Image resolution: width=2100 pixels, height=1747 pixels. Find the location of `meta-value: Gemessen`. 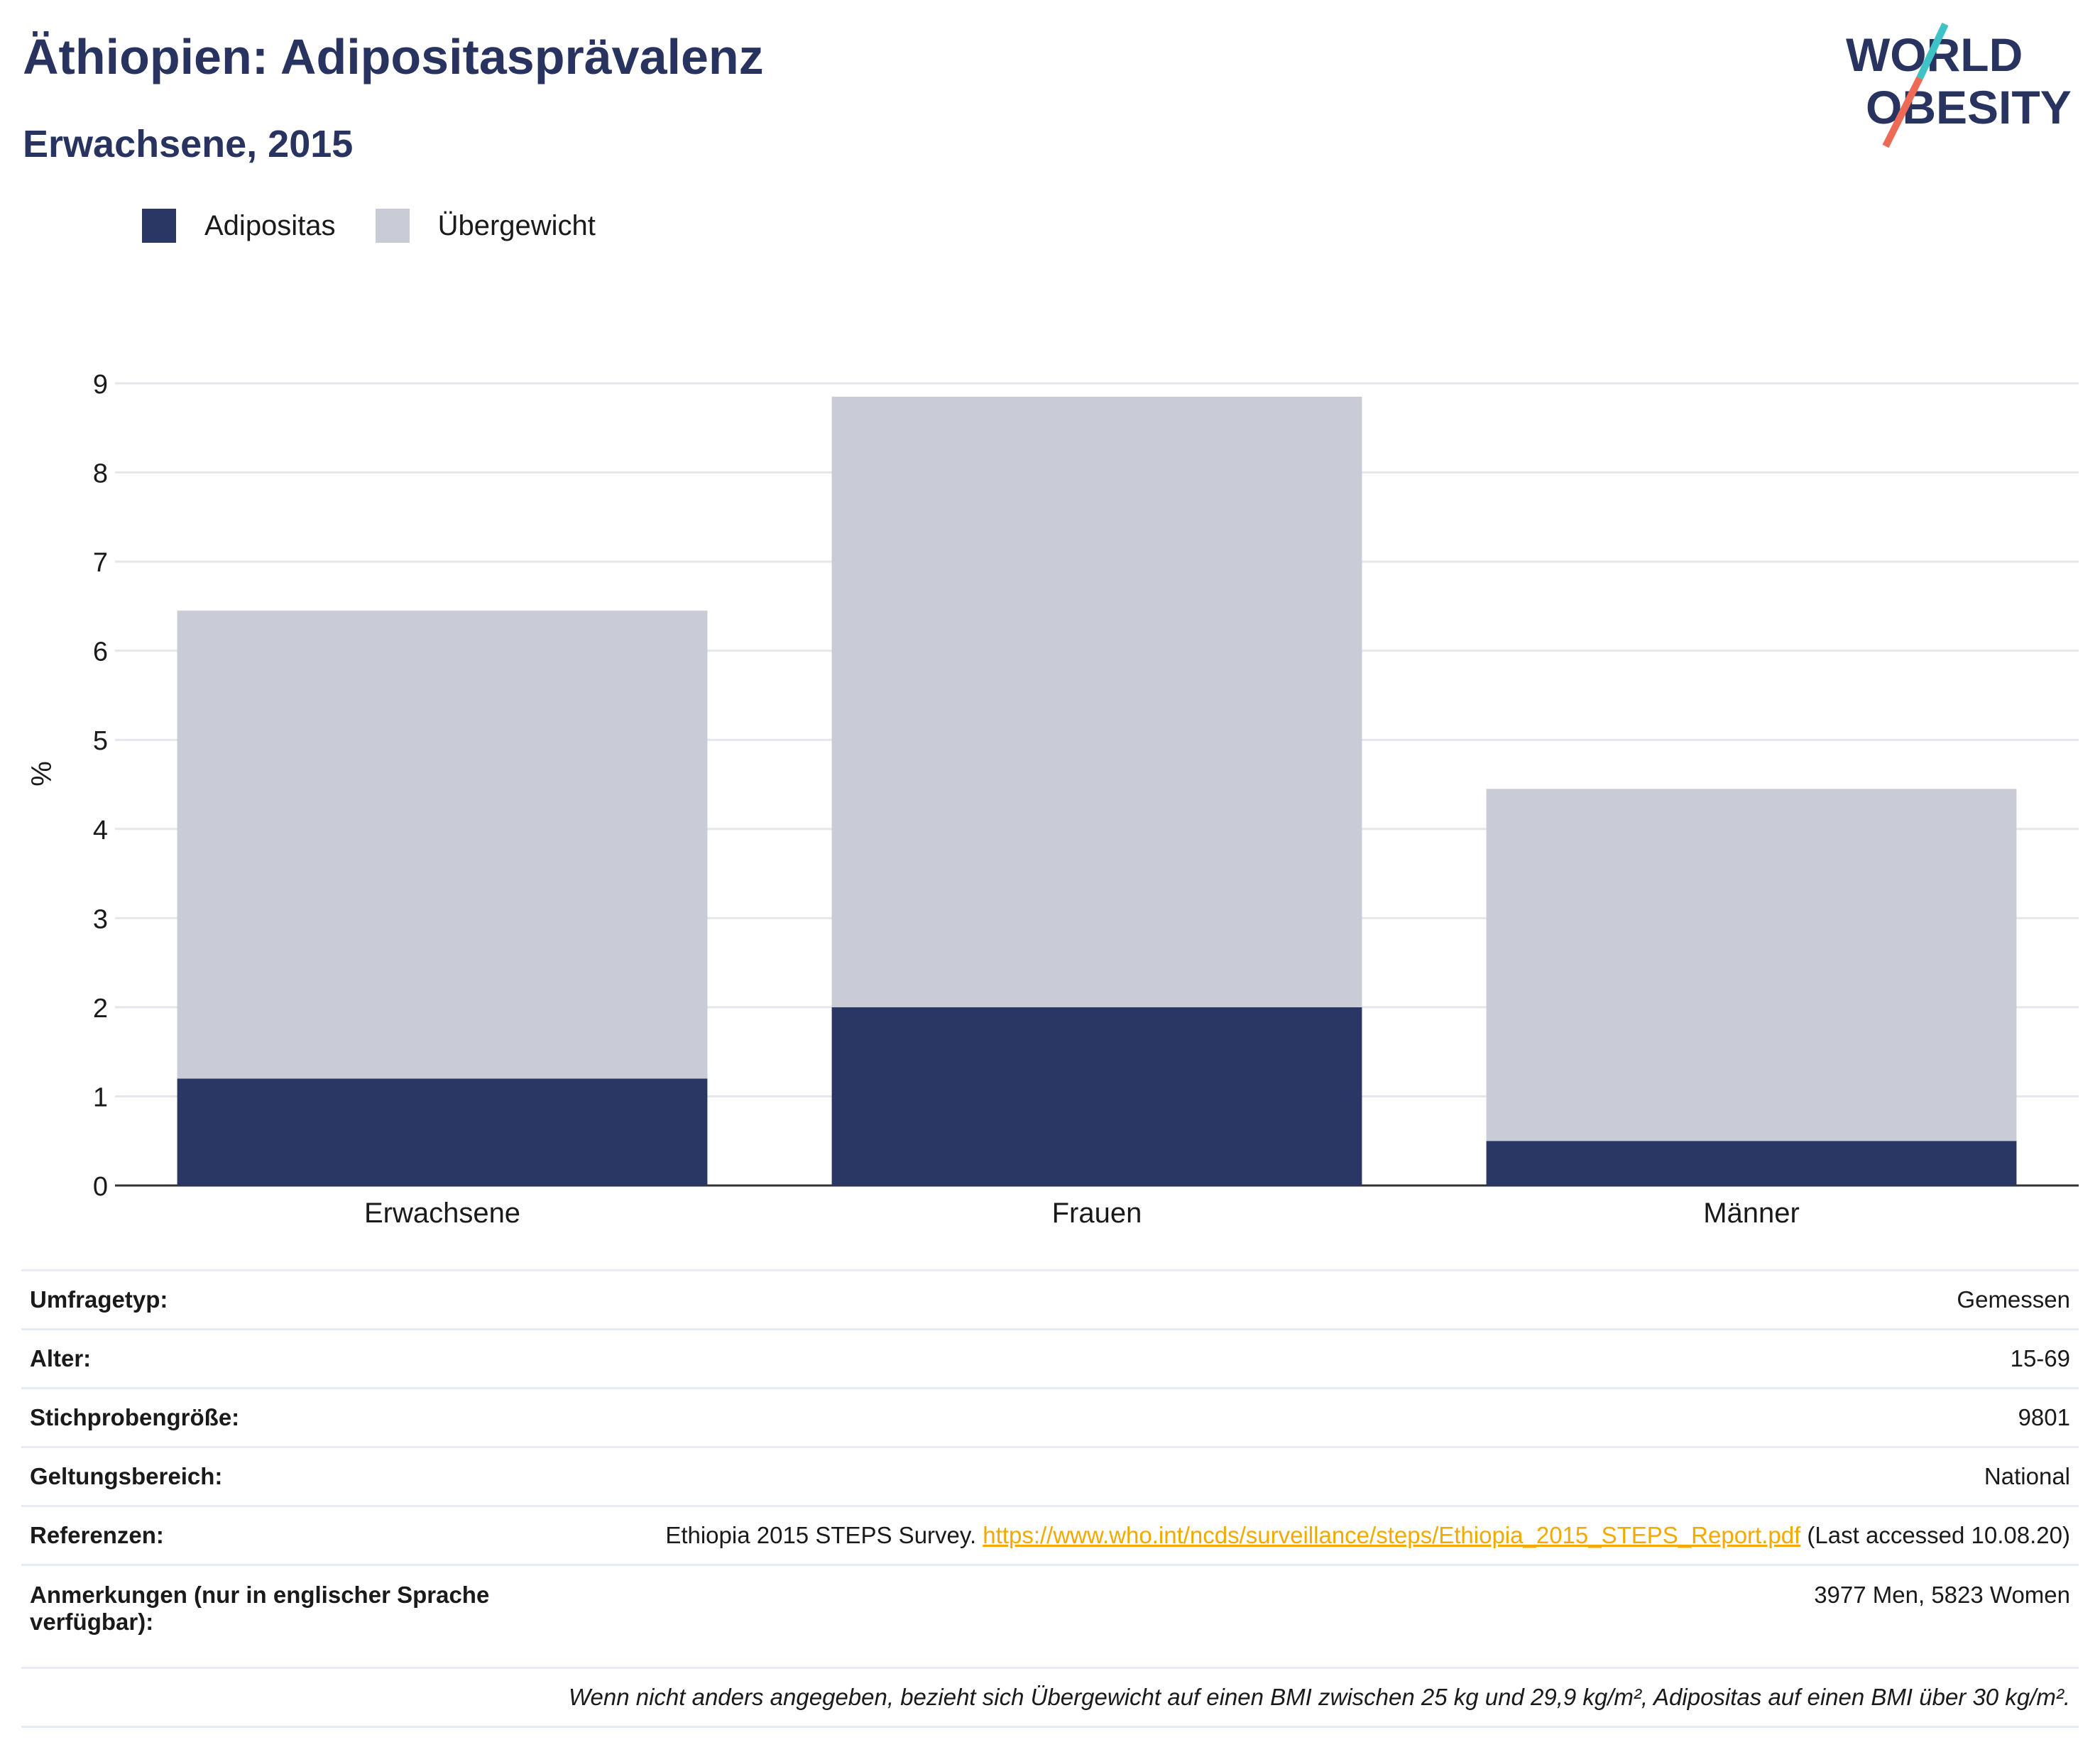

meta-value: Gemessen is located at coordinates (1328, 1299).